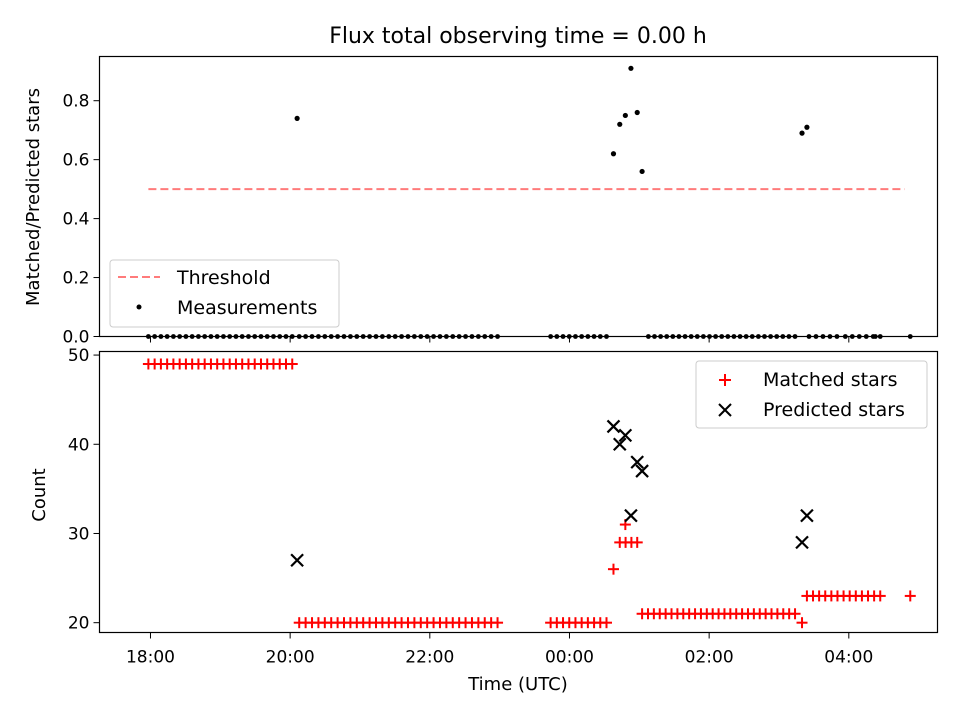  I want to click on legend-predicted-label: Predicted stars, so click(834, 410).